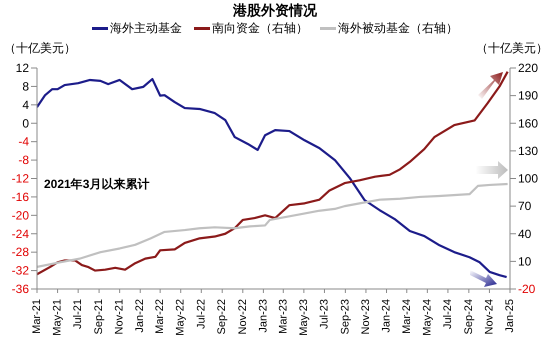  What do you see at coordinates (528, 68) in the screenshot?
I see `y2-tick-label: 220` at bounding box center [528, 68].